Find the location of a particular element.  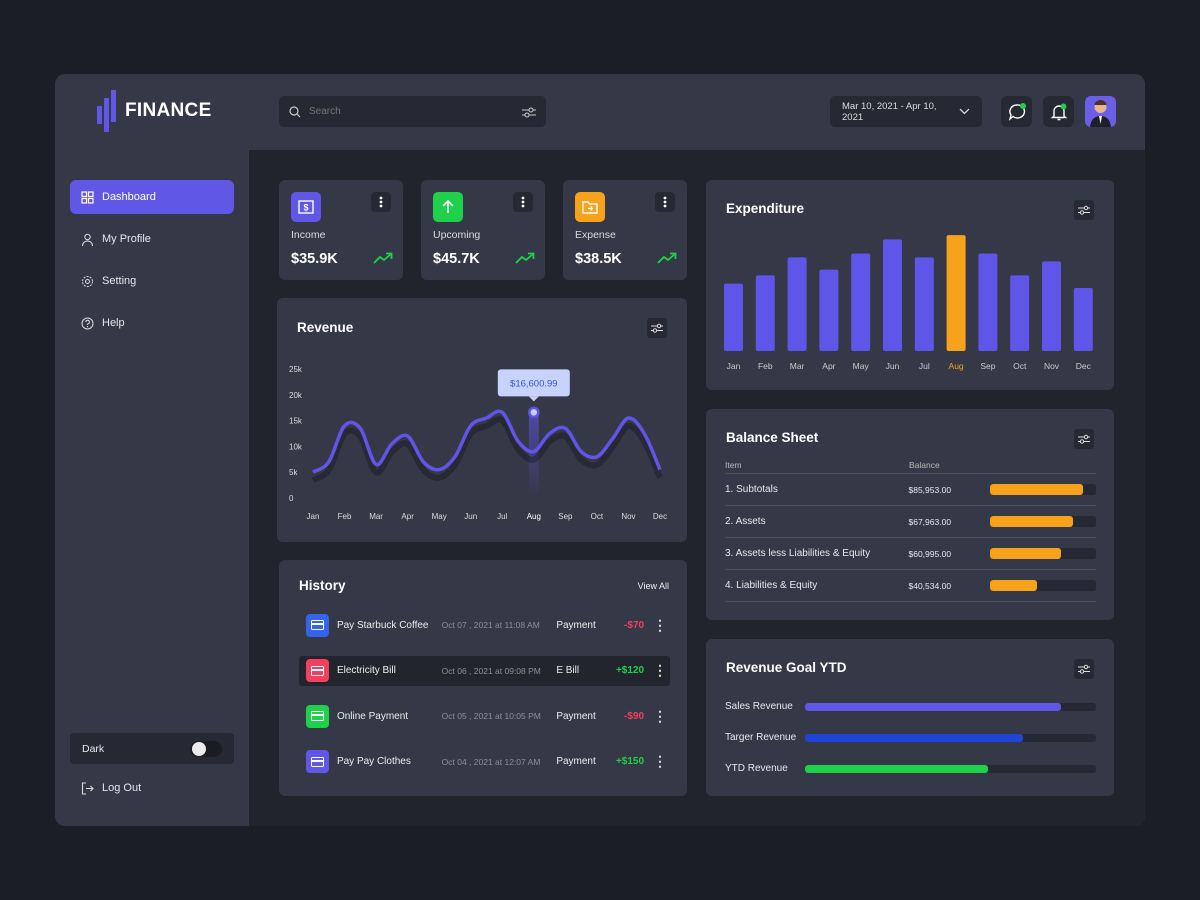

x-tick-label: May is located at coordinates (439, 516).